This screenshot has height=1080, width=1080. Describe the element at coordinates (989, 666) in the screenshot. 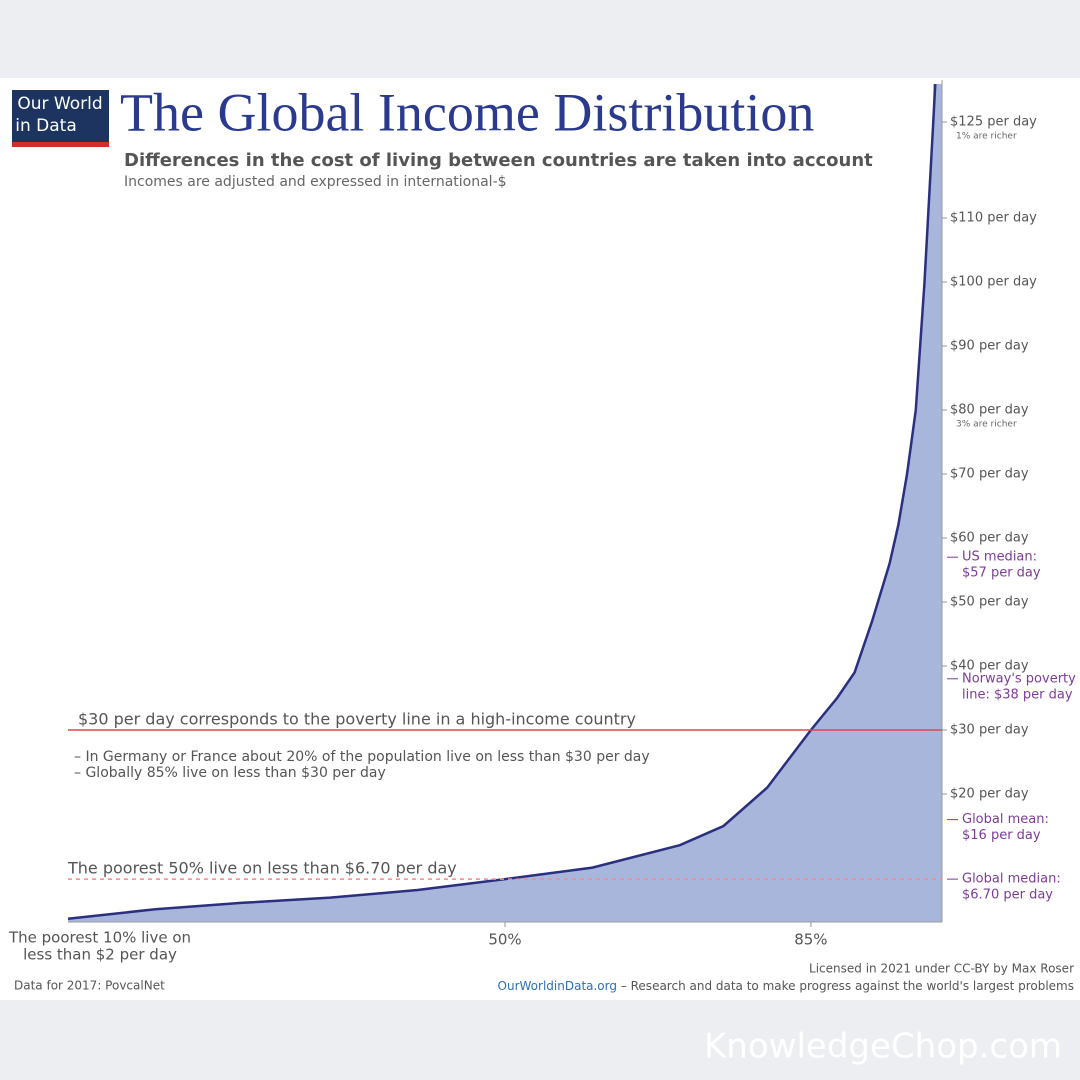

I see `y-tick-label: $40 per day` at that location.